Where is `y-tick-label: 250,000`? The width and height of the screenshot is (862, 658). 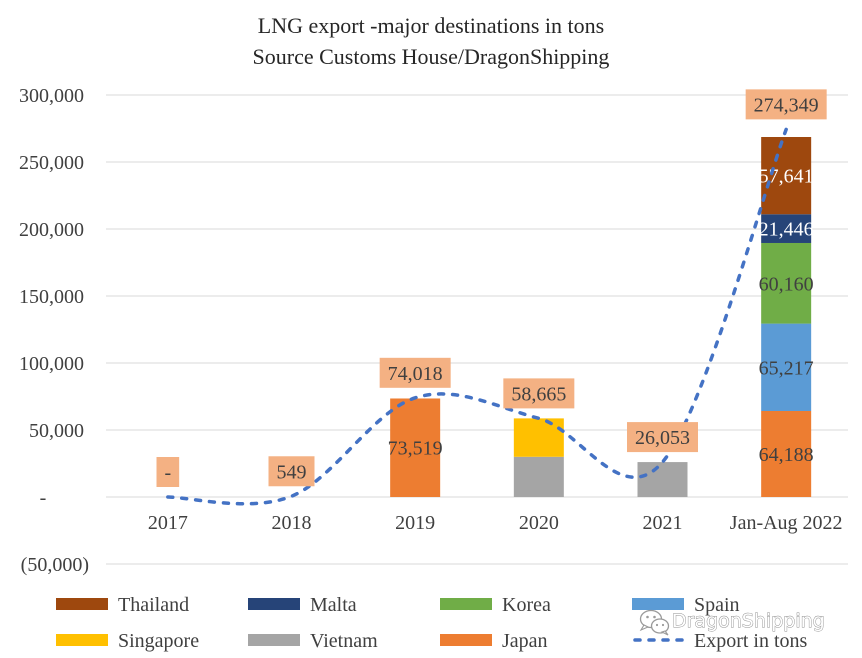
y-tick-label: 250,000 is located at coordinates (51, 163).